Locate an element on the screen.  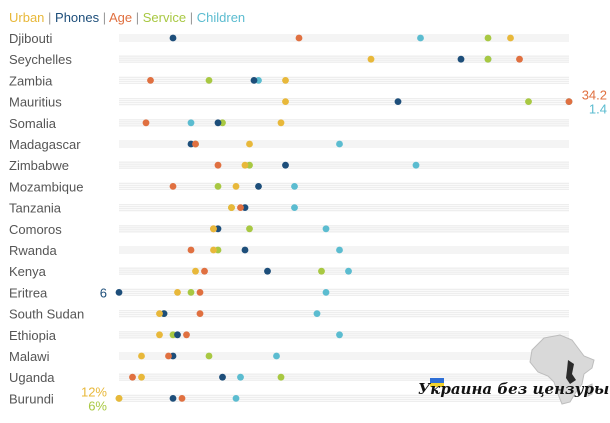
country-label: Rwanda is located at coordinates (33, 250).